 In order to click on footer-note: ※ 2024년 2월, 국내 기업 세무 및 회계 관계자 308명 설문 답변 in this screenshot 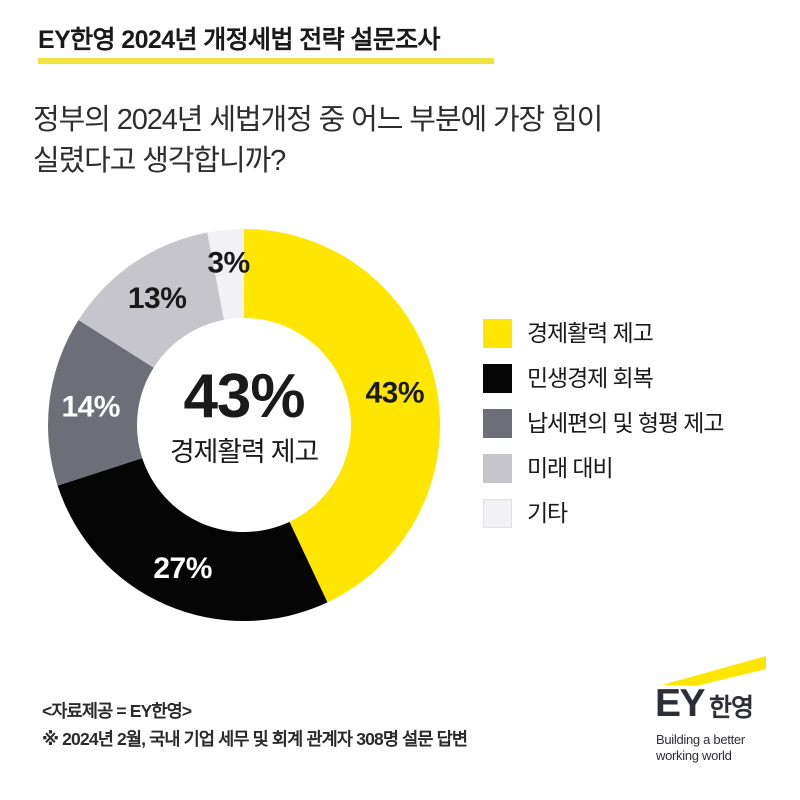, I will do `click(255, 739)`.